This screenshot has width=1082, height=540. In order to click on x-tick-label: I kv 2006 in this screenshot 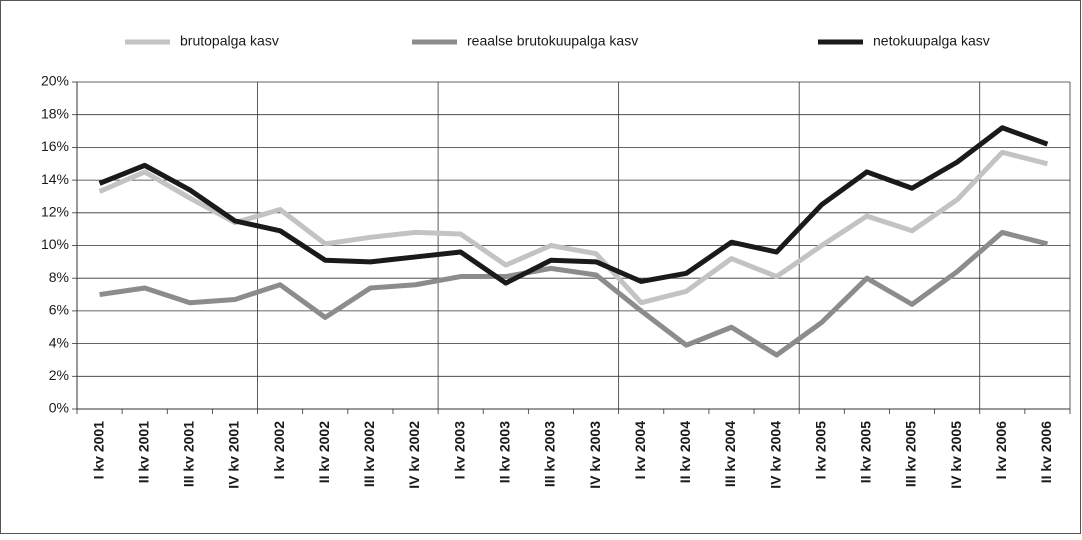, I will do `click(1001, 450)`.